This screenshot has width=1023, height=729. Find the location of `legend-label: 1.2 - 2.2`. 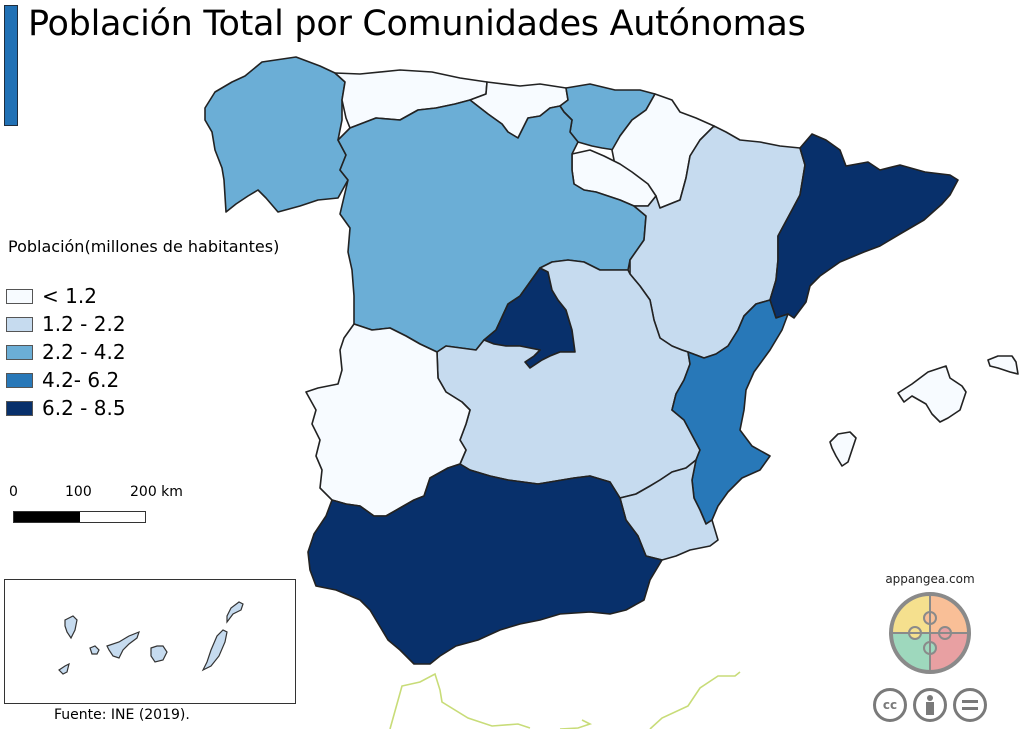

legend-label: 1.2 - 2.2 is located at coordinates (84, 324).